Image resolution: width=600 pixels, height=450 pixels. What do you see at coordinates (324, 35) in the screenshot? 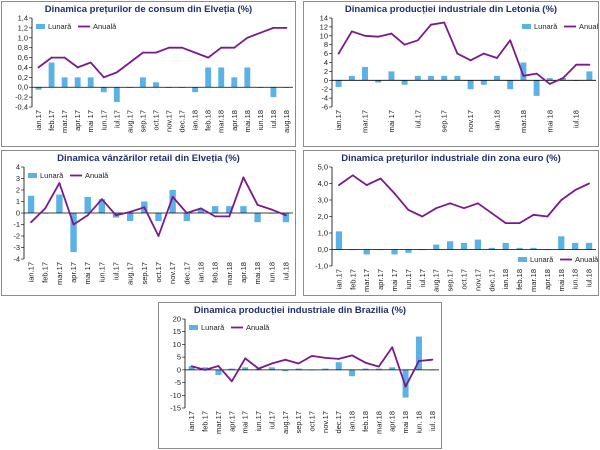
I see `y-tick-label: 10` at bounding box center [324, 35].